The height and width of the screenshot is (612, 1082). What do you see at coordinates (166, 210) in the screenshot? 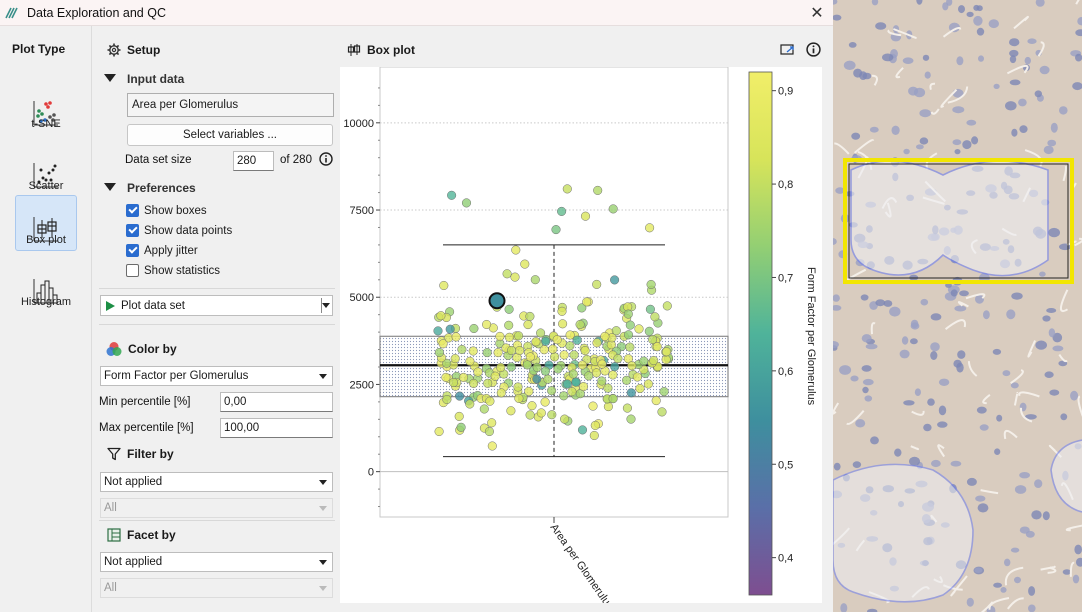
I see `show-boxes-checkbox: Show boxes` at bounding box center [166, 210].